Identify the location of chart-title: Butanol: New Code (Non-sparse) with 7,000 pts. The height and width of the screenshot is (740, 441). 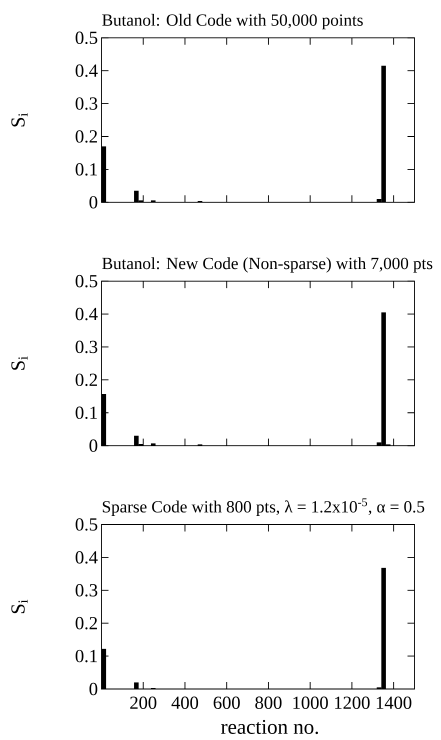
(267, 265).